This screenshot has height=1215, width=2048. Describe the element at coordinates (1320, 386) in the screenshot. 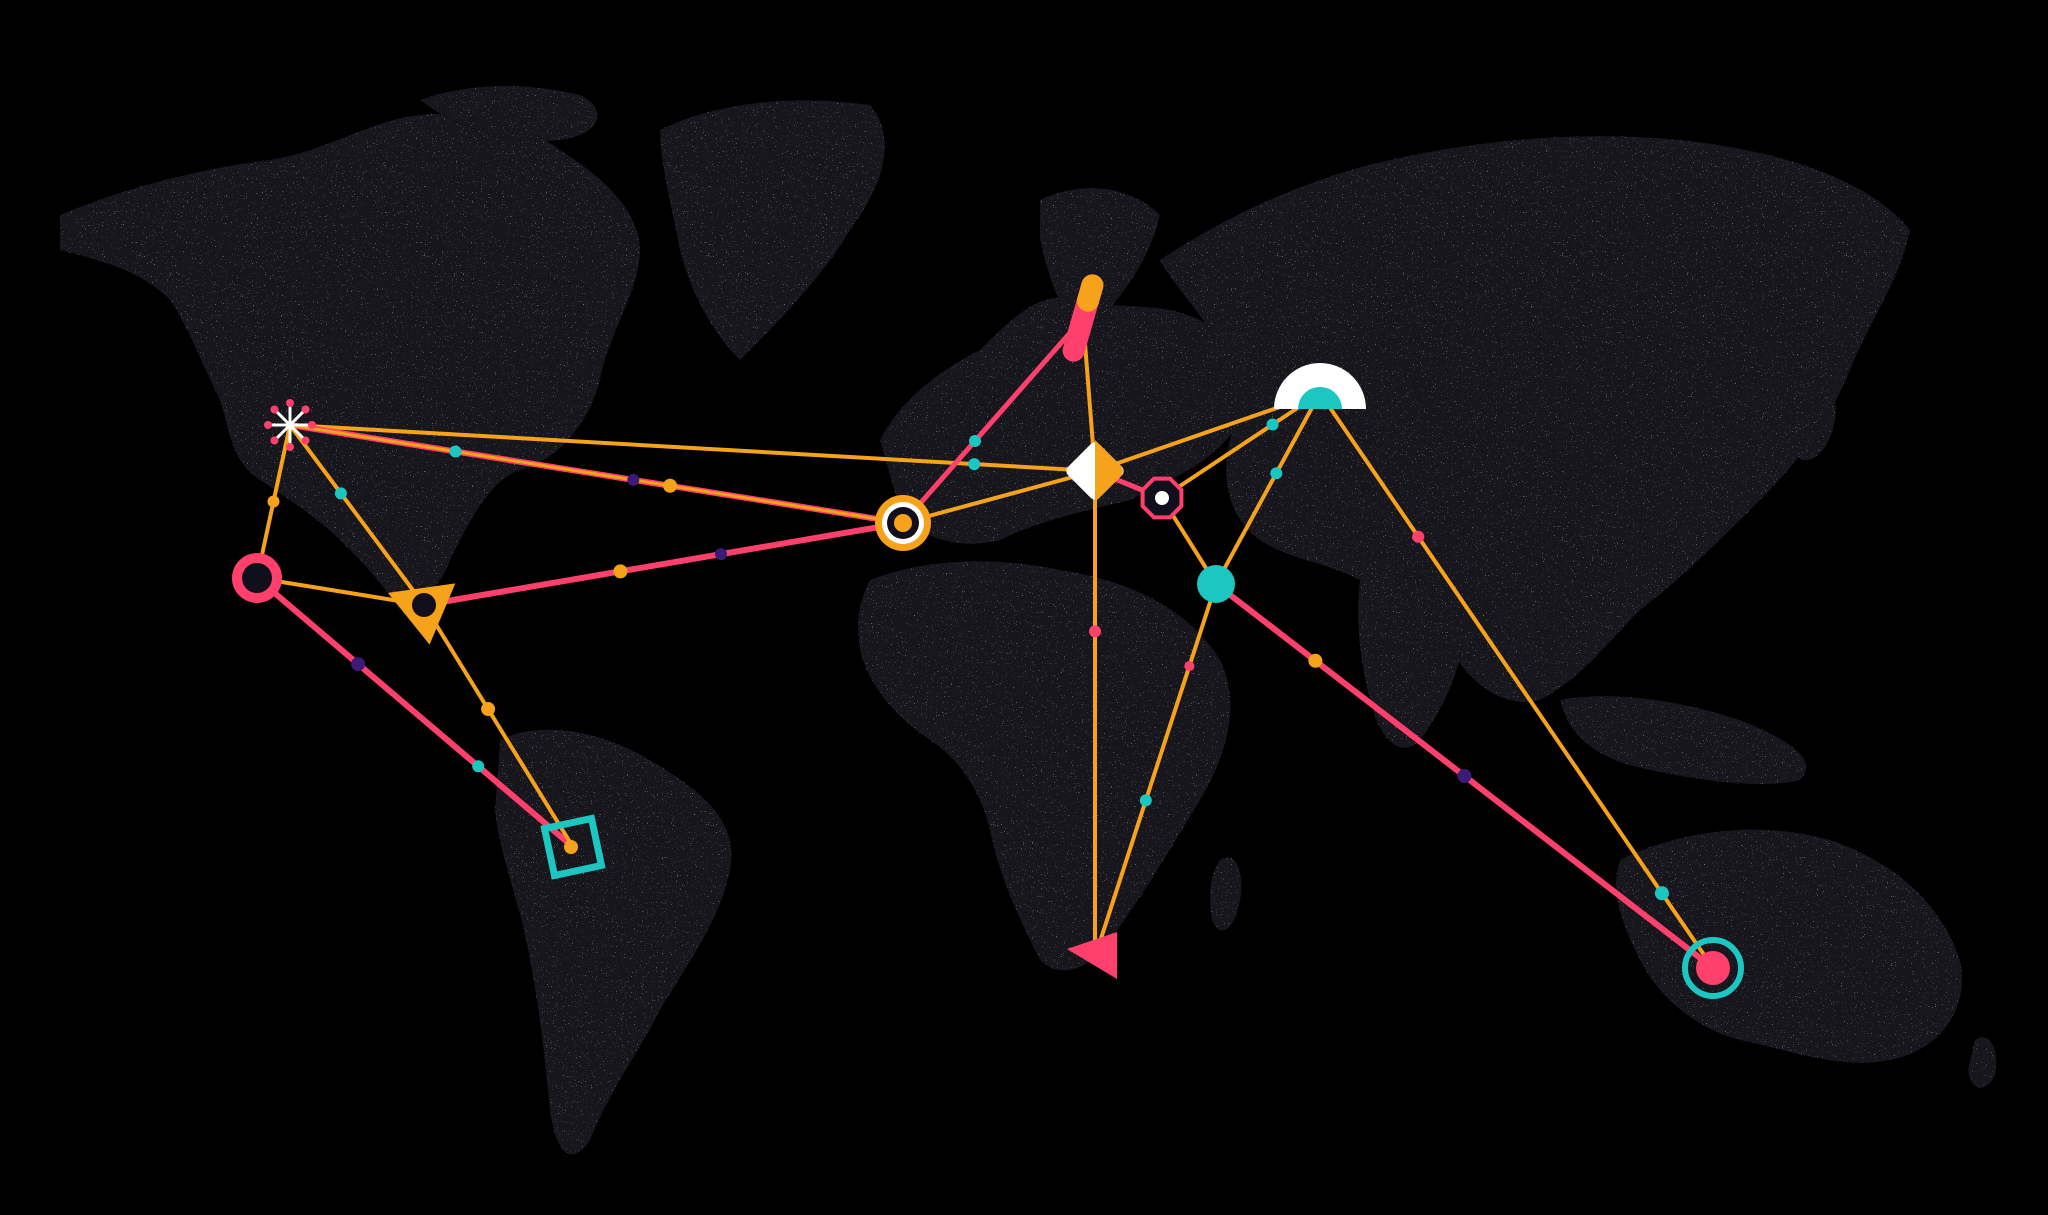

I see `half-circle-icon` at that location.